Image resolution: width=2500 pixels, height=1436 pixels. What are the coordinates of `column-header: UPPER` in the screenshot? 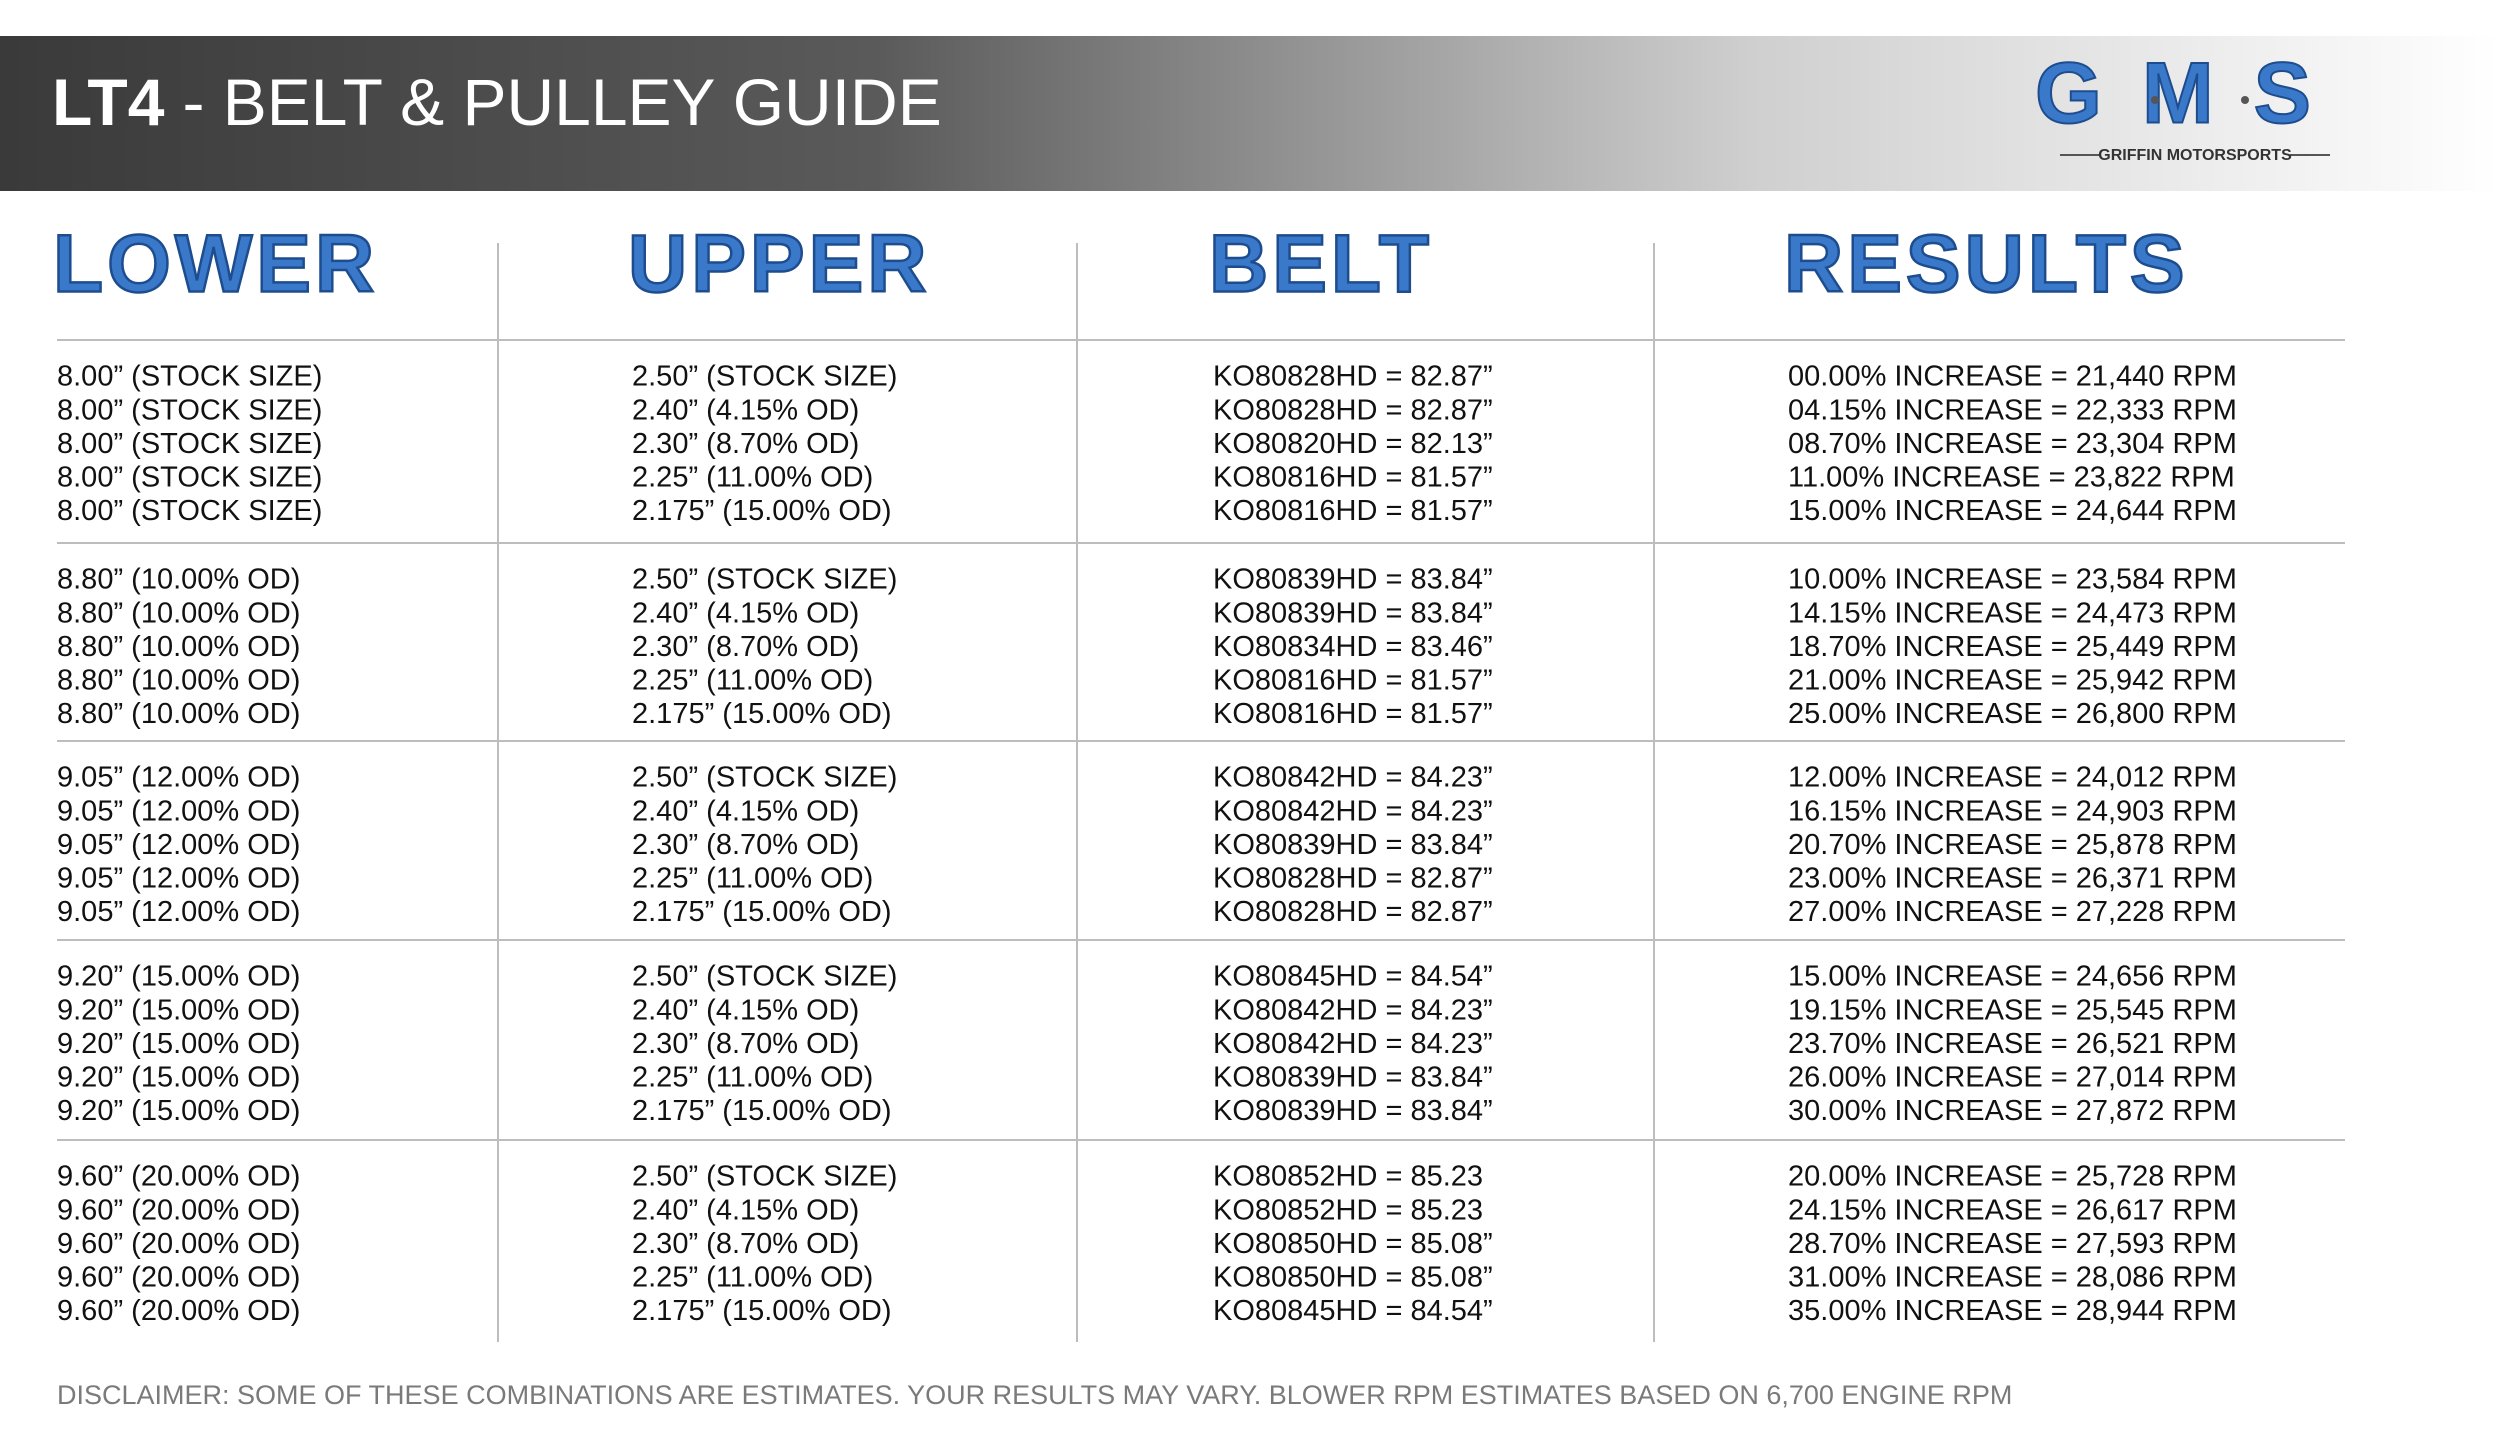 It's located at (779, 264).